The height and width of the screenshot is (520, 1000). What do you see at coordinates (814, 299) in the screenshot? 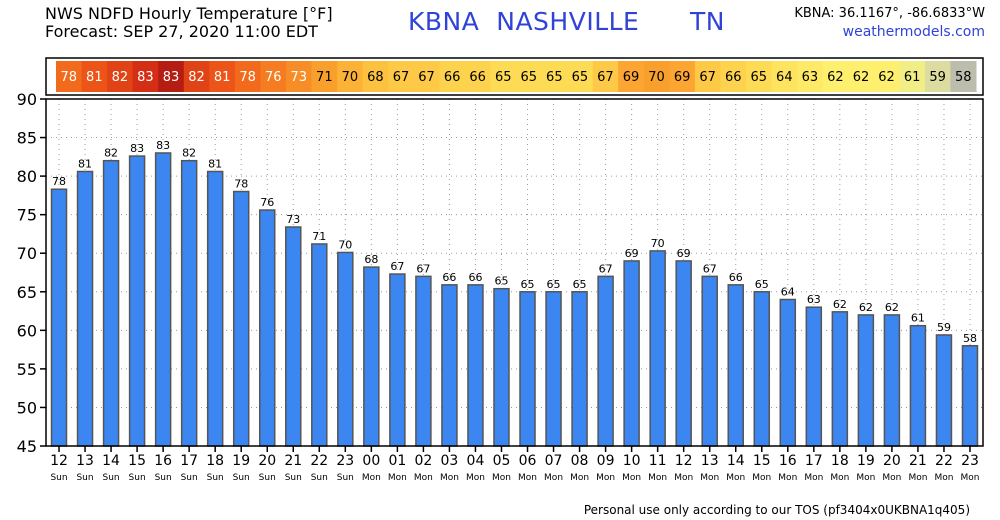
I see `bar-value-label: 63` at bounding box center [814, 299].